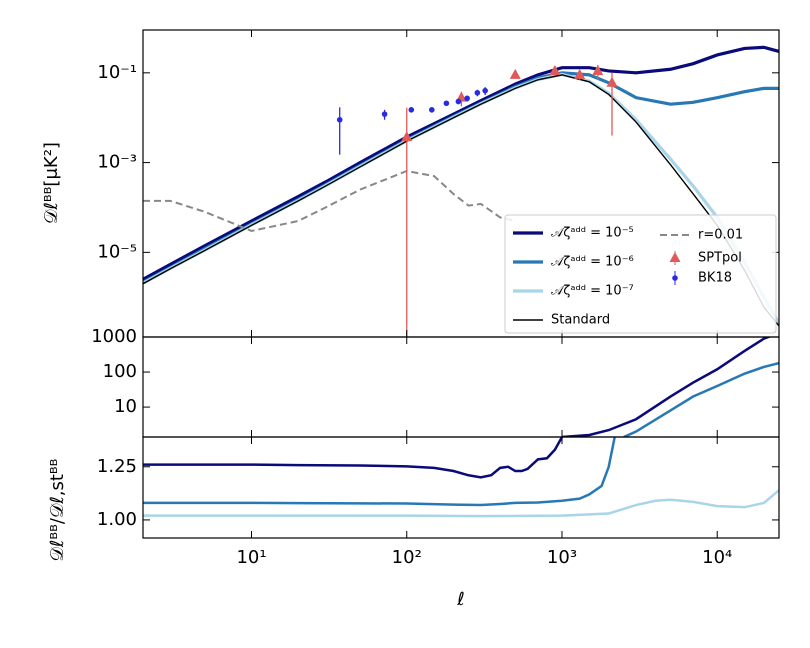  What do you see at coordinates (120, 371) in the screenshot?
I see `y-tick-label: 100` at bounding box center [120, 371].